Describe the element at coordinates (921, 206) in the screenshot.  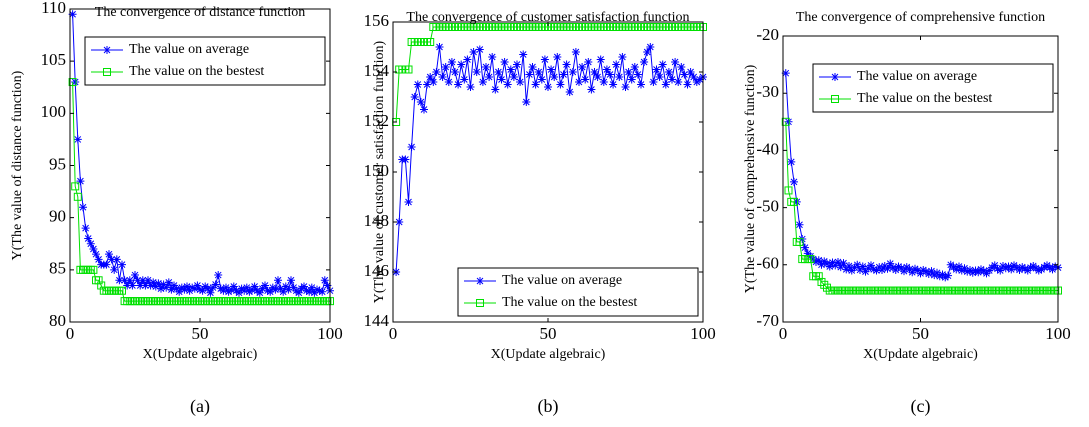
I see `series-line` at that location.